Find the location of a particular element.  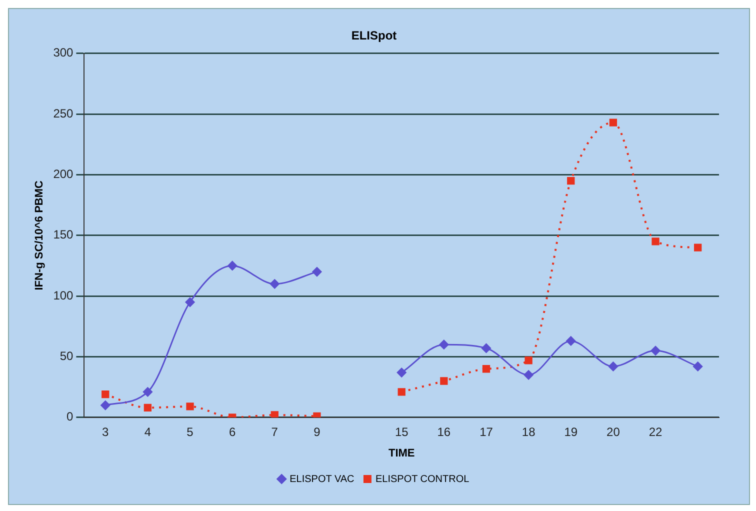

x-tick-label: 20 is located at coordinates (613, 431).